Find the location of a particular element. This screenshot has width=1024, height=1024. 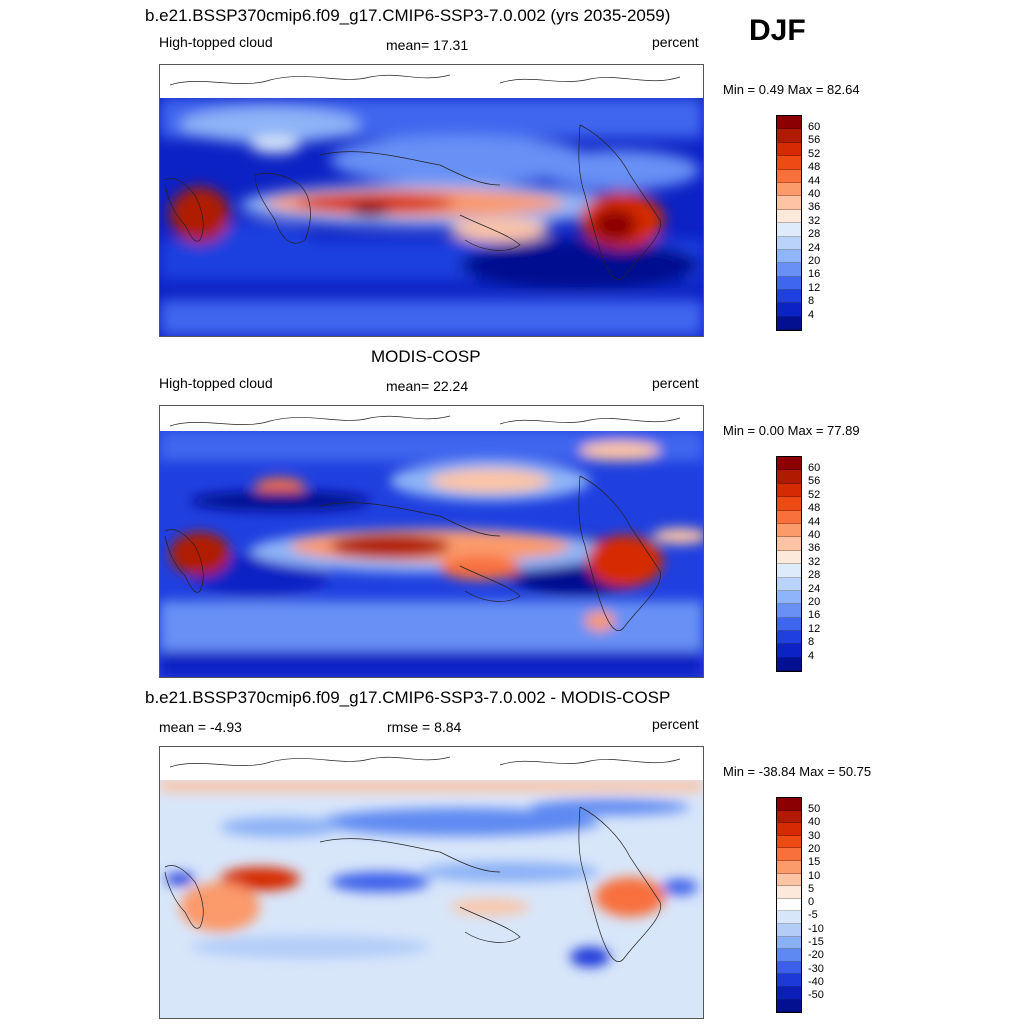

panel1-tick: 52 is located at coordinates (814, 153).